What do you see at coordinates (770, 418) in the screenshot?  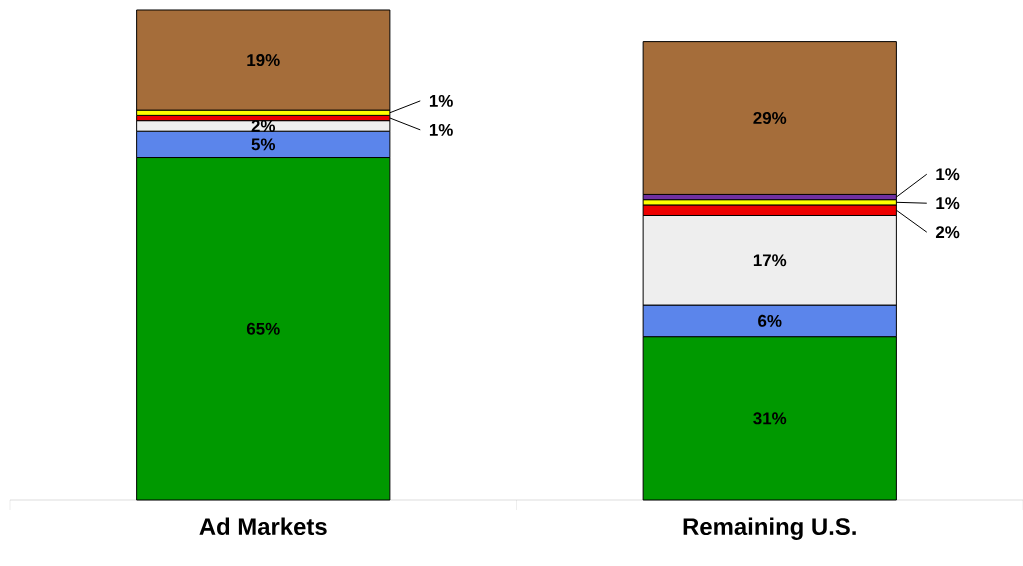 I see `data-label: 31%` at bounding box center [770, 418].